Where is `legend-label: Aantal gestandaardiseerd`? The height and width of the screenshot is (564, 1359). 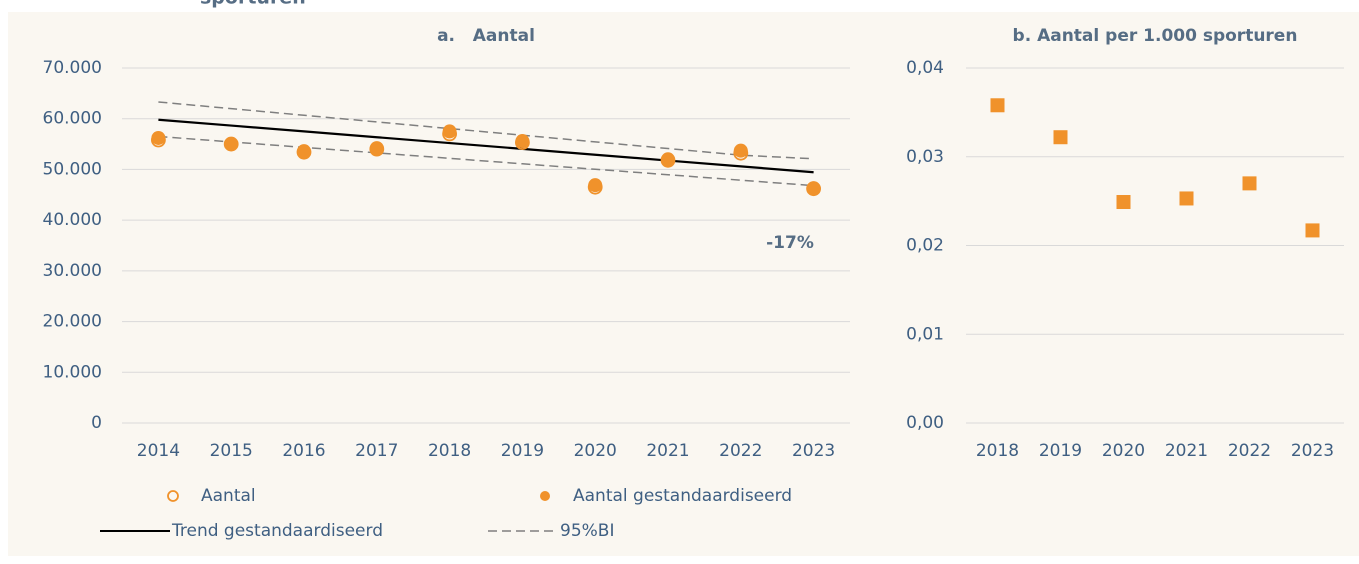
legend-label: Aantal gestandaardiseerd is located at coordinates (682, 496).